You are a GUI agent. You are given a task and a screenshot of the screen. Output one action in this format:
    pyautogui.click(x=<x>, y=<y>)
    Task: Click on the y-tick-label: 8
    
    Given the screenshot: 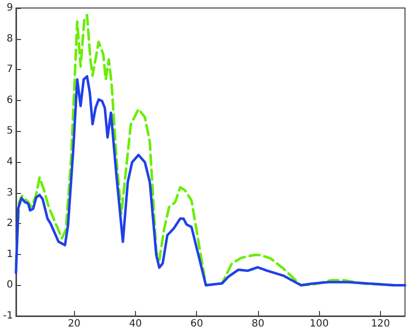 What is the action you would take?
    pyautogui.click(x=9, y=38)
    